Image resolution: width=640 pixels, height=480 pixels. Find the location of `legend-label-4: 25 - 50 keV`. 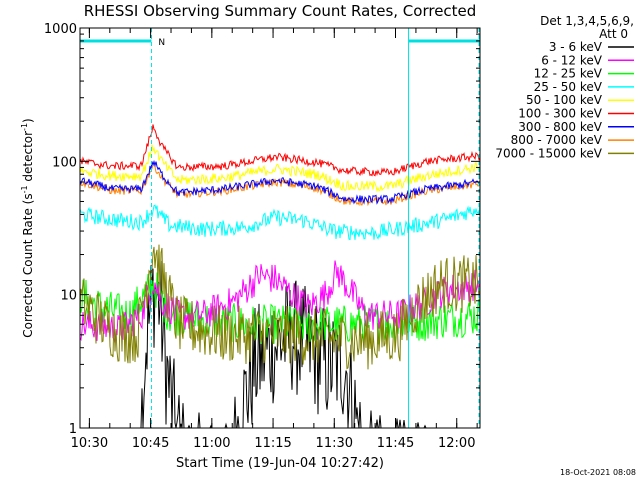

legend-label-4: 25 - 50 keV is located at coordinates (568, 87).